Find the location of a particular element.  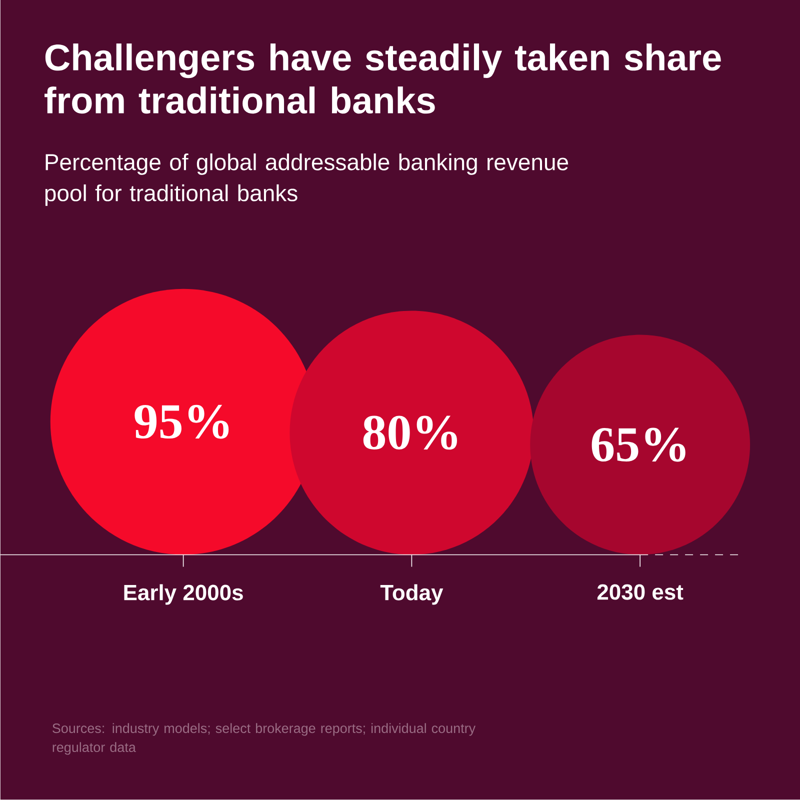

text: Challengers have steadily taken share from traditional banks is located at coordinates (382, 79).